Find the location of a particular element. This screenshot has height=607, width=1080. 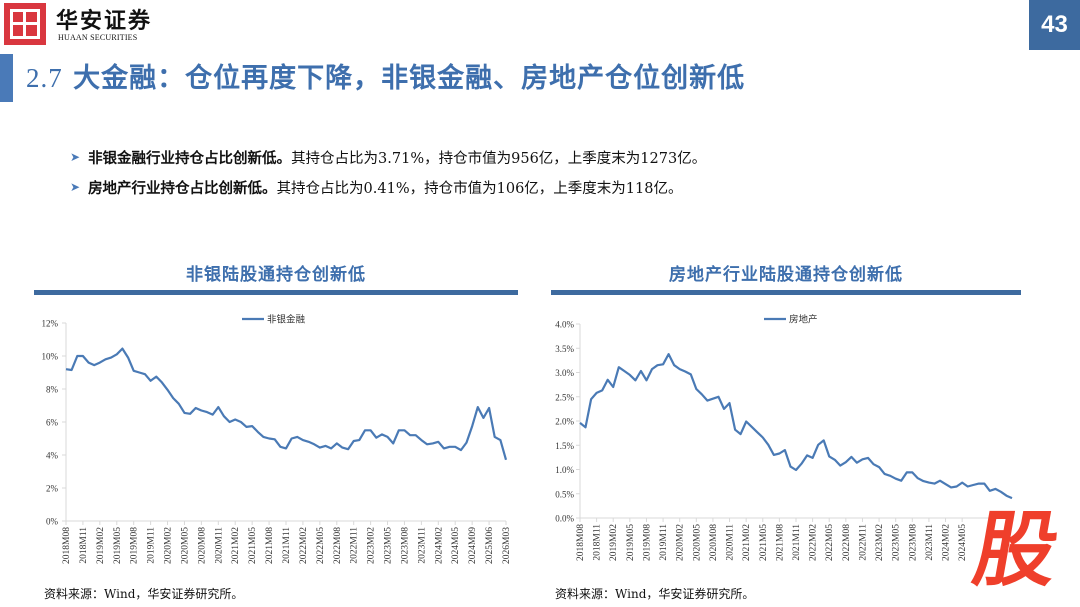

y-tick-label: 6% is located at coordinates (52, 423).